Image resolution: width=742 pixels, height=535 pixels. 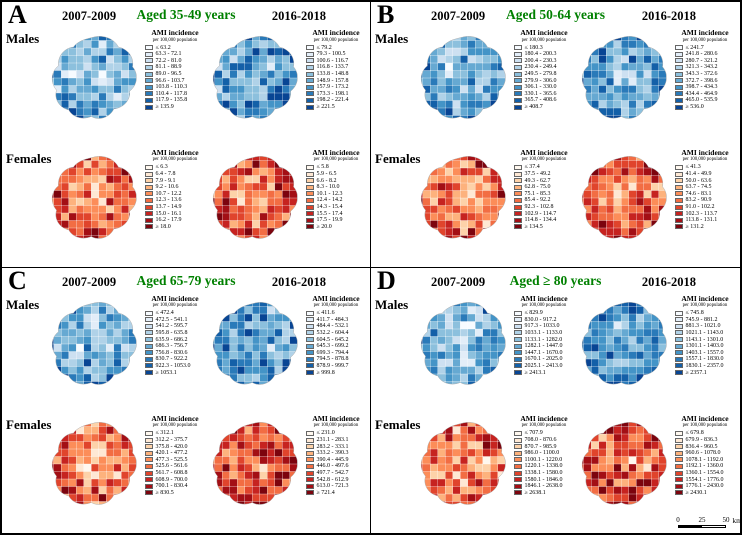 I want to click on legend-row: 1580.1 - 1846.0, so click(x=544, y=479).